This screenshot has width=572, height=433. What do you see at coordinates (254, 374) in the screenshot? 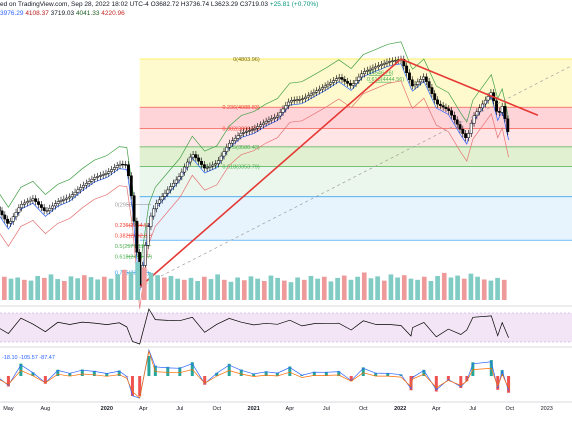
I see `signal-line` at bounding box center [254, 374].